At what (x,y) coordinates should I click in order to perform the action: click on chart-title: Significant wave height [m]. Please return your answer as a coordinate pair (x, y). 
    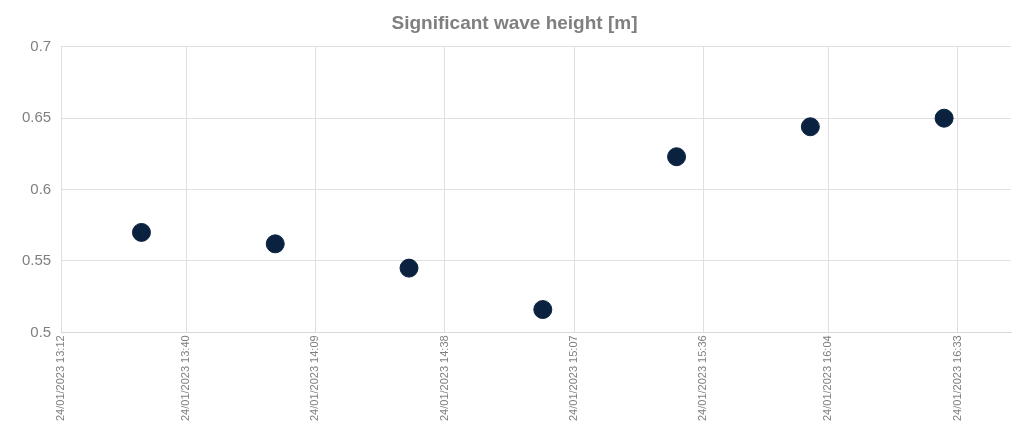
    Looking at the image, I should click on (514, 22).